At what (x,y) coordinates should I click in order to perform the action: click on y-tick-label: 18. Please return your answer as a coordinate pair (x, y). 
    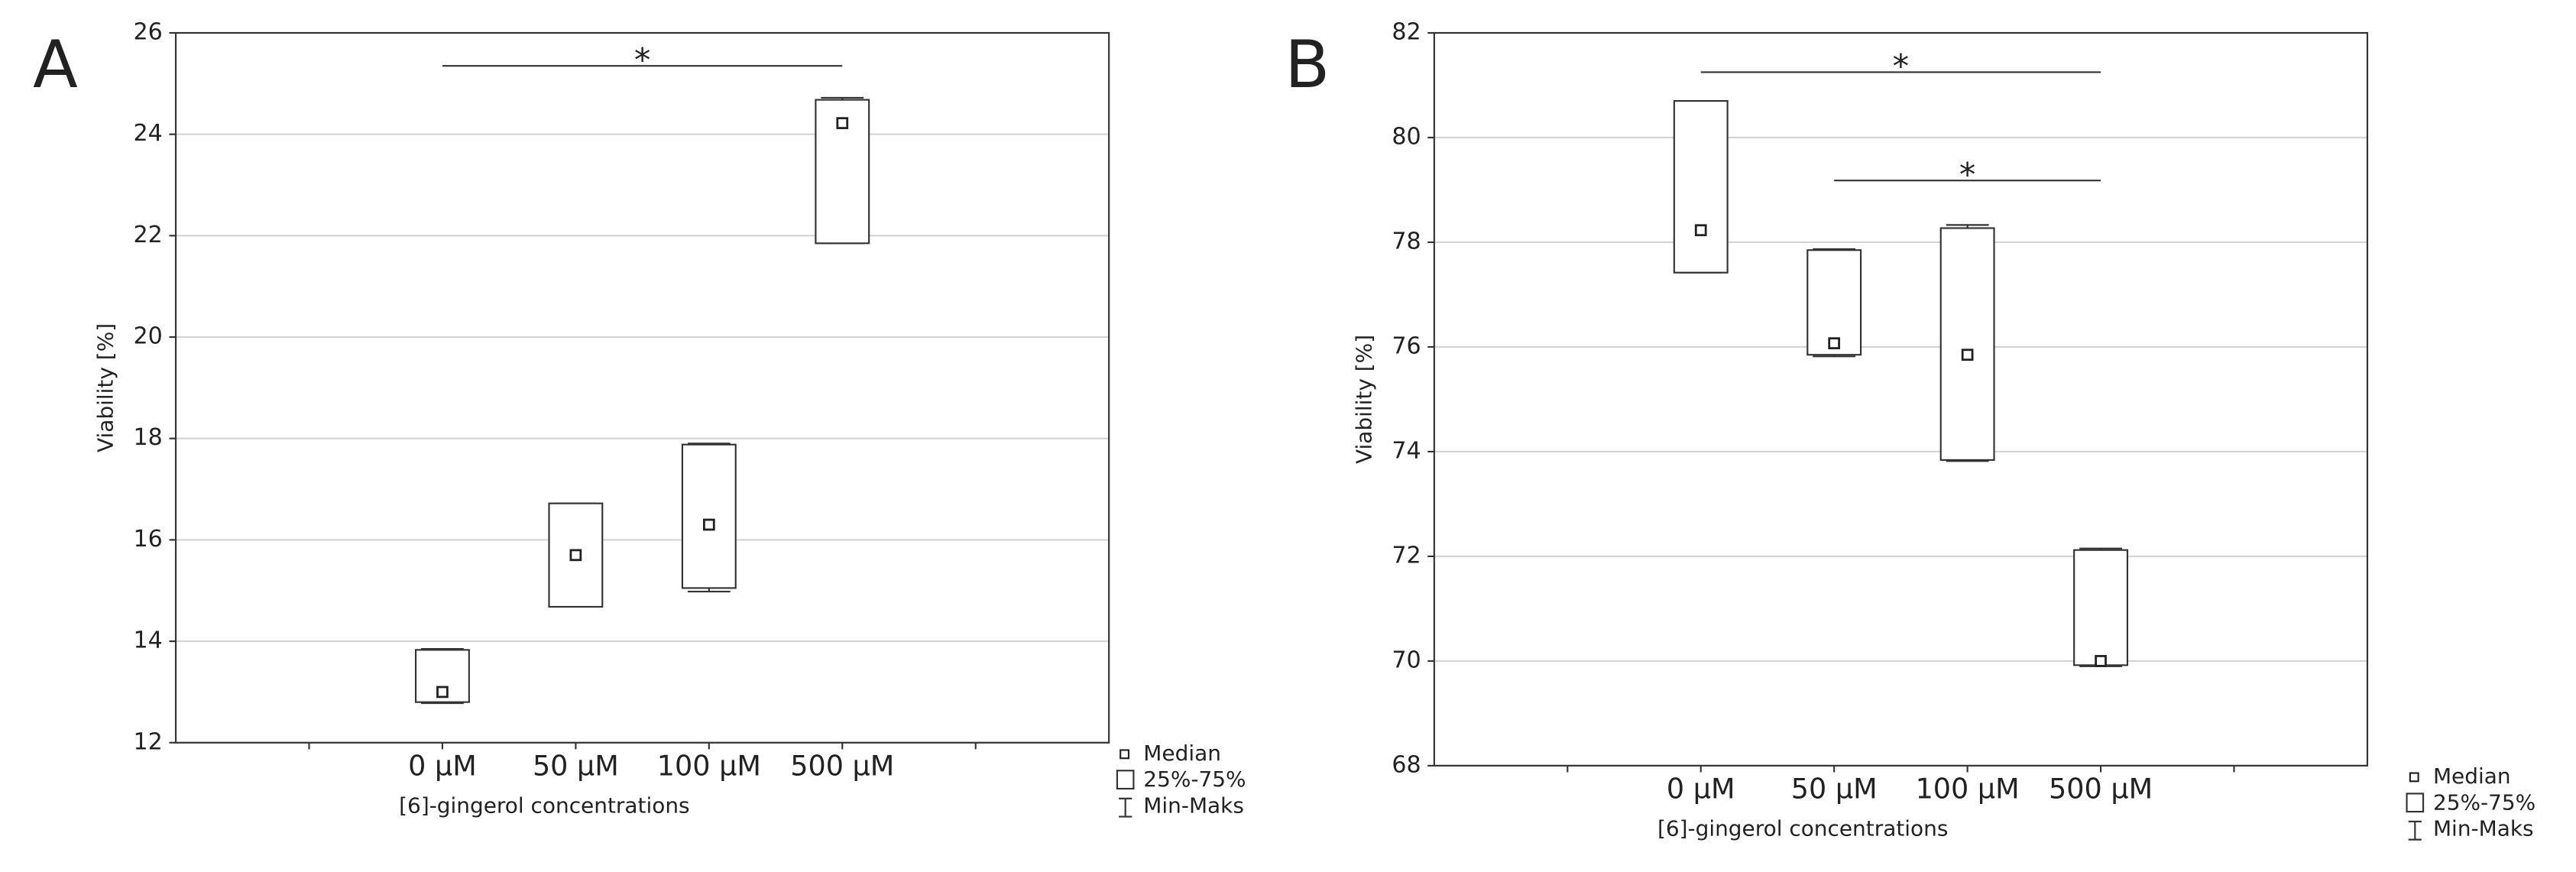
    Looking at the image, I should click on (148, 437).